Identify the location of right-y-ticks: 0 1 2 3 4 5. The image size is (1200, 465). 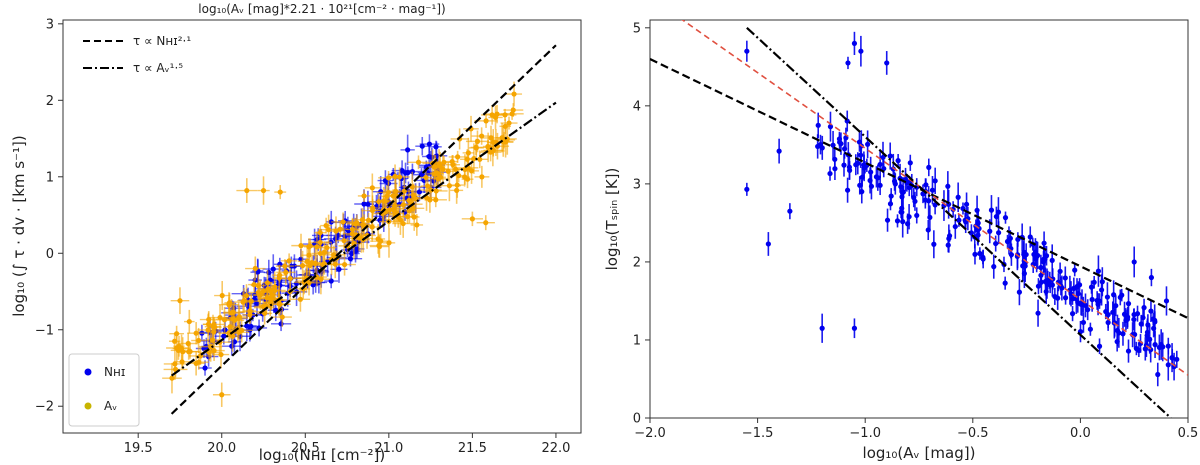
(641, 224).